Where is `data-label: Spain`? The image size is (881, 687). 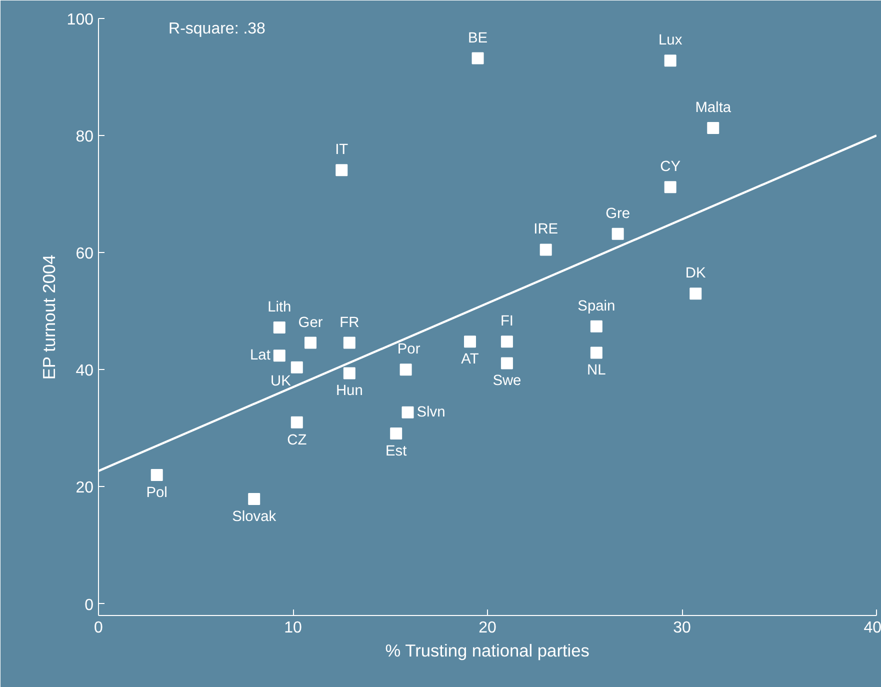
data-label: Spain is located at coordinates (597, 306).